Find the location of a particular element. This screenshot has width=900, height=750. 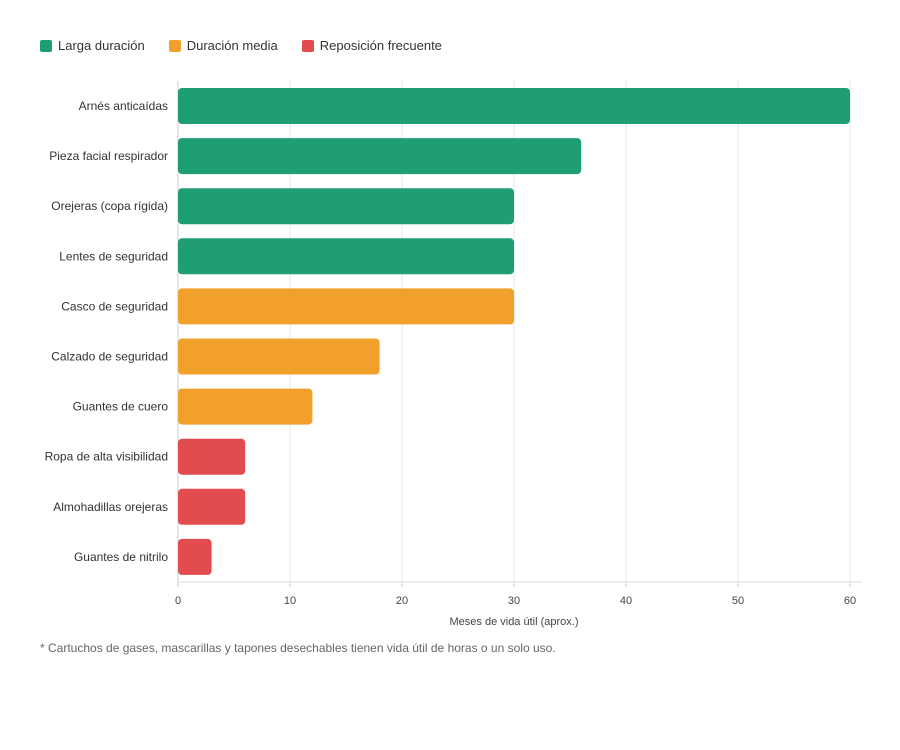

category-label: Orejeras (copa rígida) is located at coordinates (109, 206).